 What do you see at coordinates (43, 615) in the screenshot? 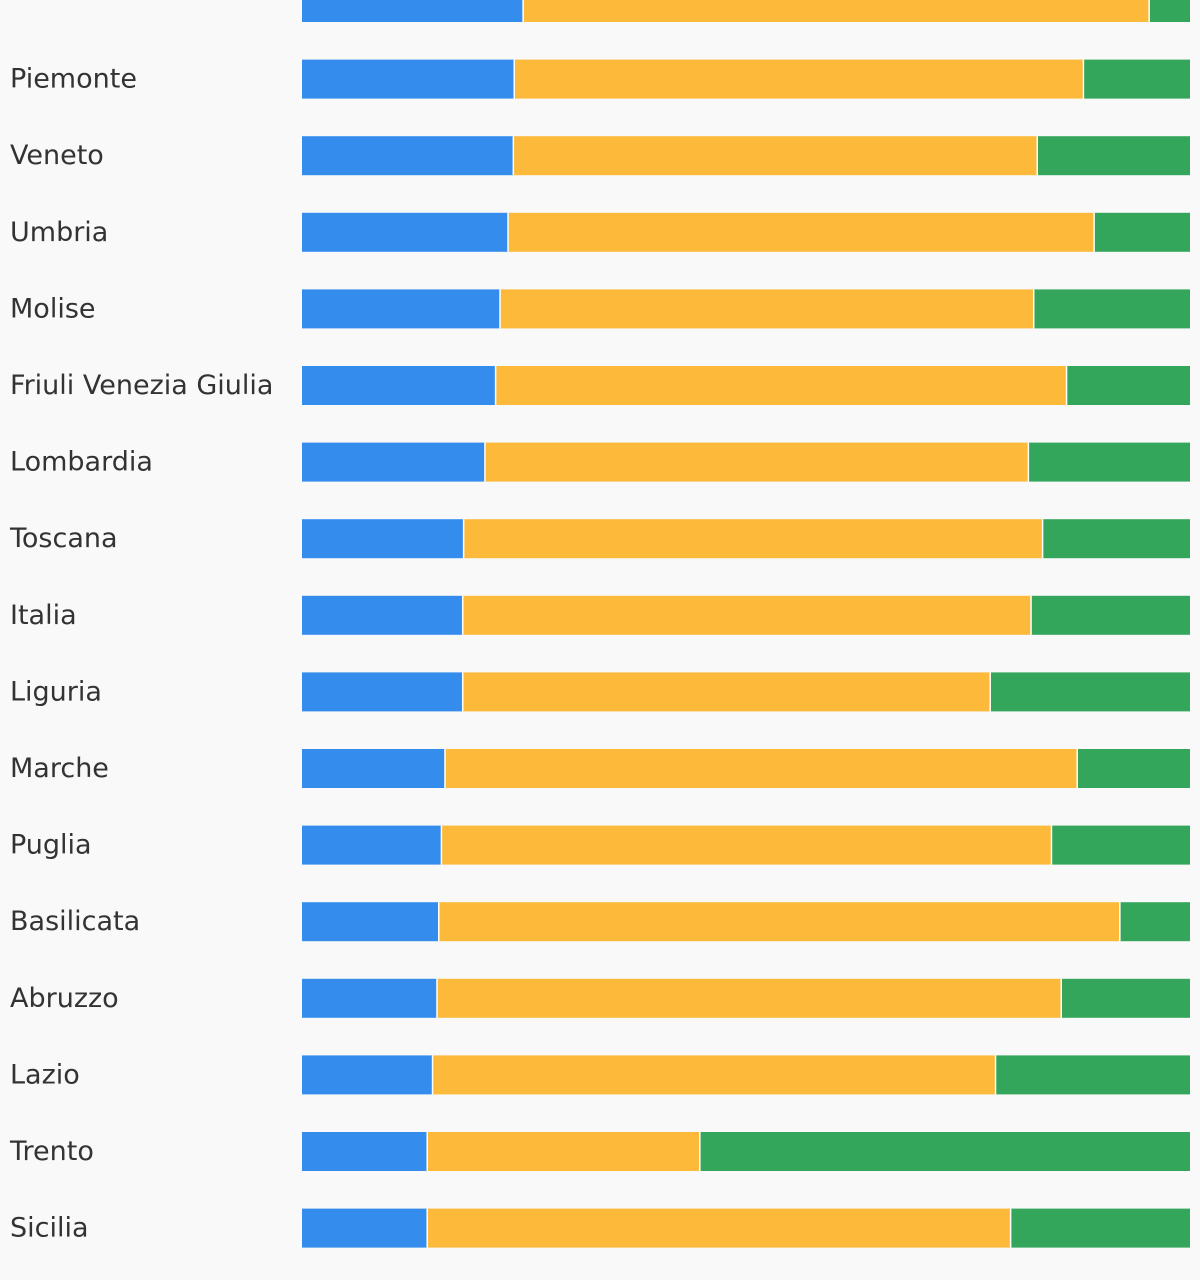
I see `category-label: Italia` at bounding box center [43, 615].